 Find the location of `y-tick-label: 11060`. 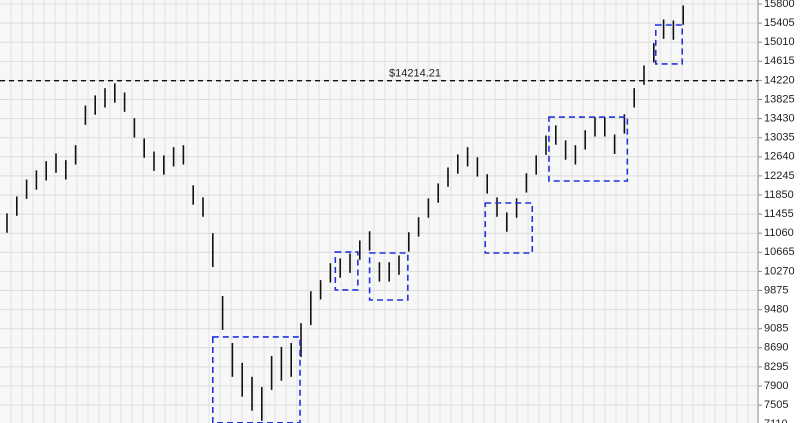

y-tick-label: 11060 is located at coordinates (779, 233).